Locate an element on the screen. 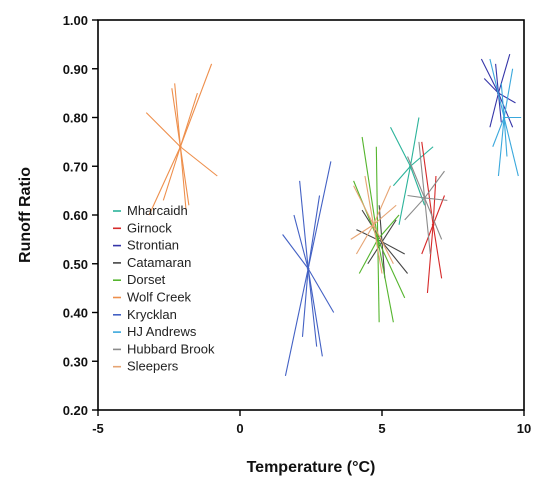 The width and height of the screenshot is (540, 479). series-sleepers is located at coordinates (373, 224).